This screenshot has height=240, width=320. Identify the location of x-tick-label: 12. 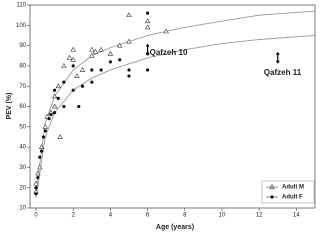
(259, 216).